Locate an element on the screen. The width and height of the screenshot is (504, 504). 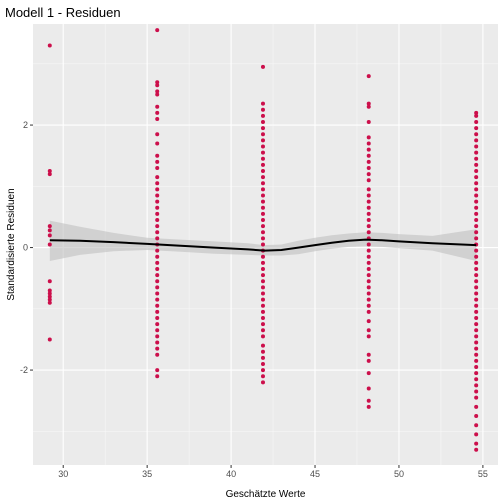
smooth-line is located at coordinates (263, 245).